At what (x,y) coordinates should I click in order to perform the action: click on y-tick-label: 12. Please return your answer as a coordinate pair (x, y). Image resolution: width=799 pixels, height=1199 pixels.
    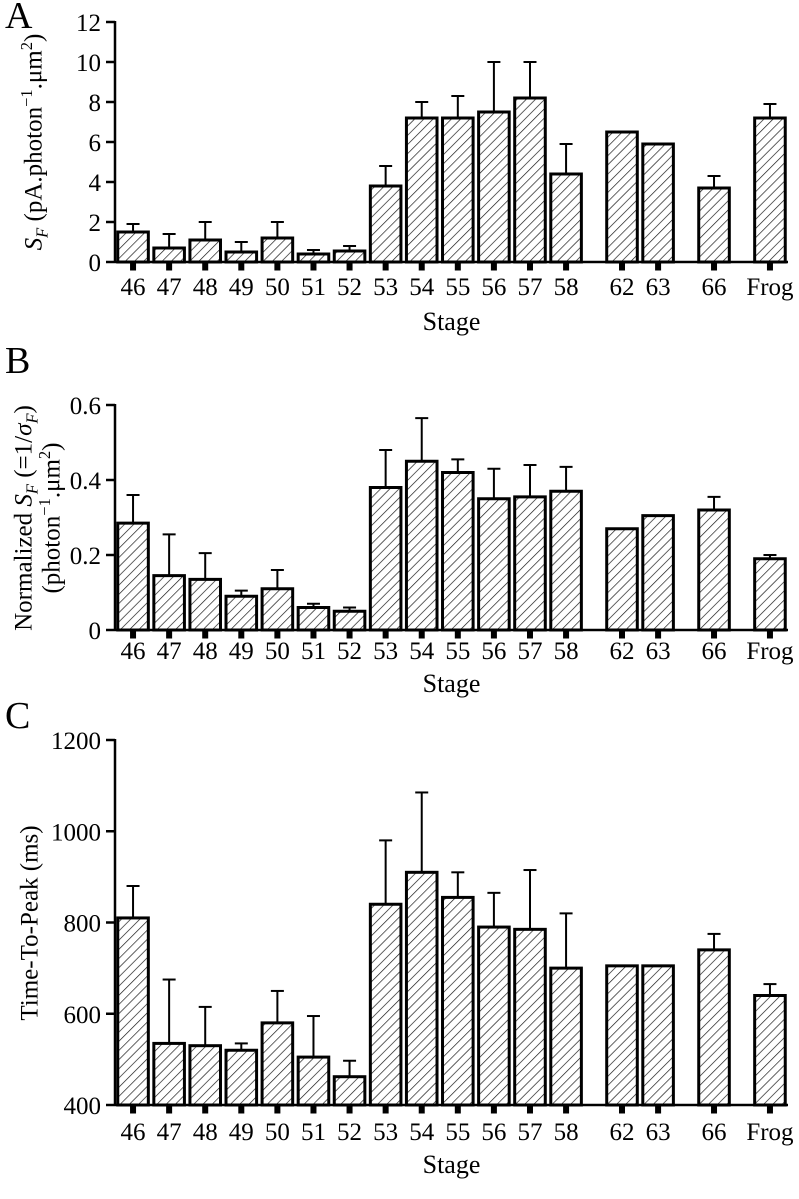
    Looking at the image, I should click on (88, 23).